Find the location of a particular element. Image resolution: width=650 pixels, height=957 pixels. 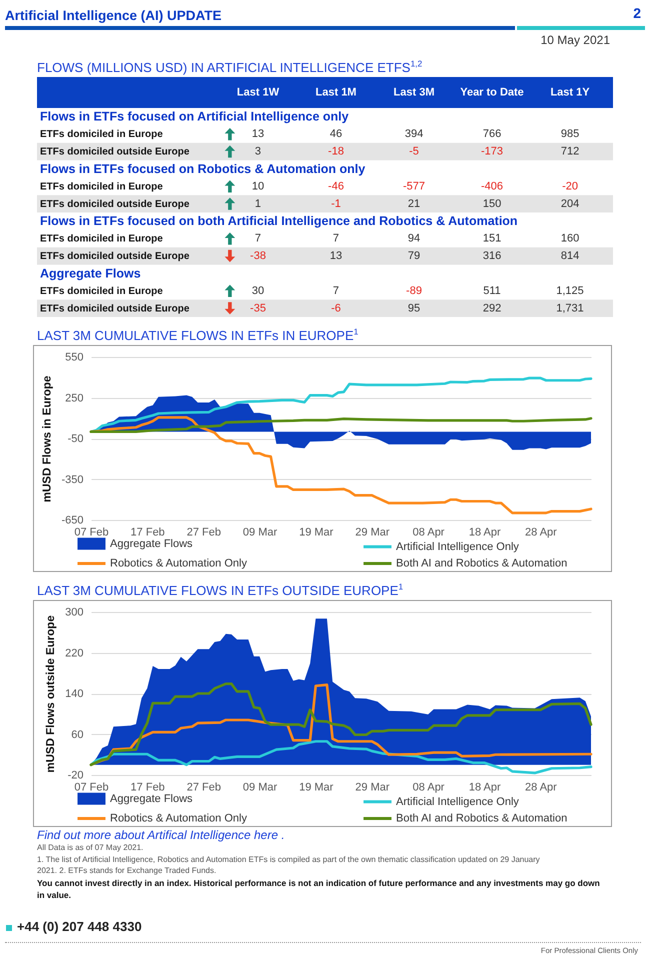

x-tick-label: Last 1Y is located at coordinates (570, 92).